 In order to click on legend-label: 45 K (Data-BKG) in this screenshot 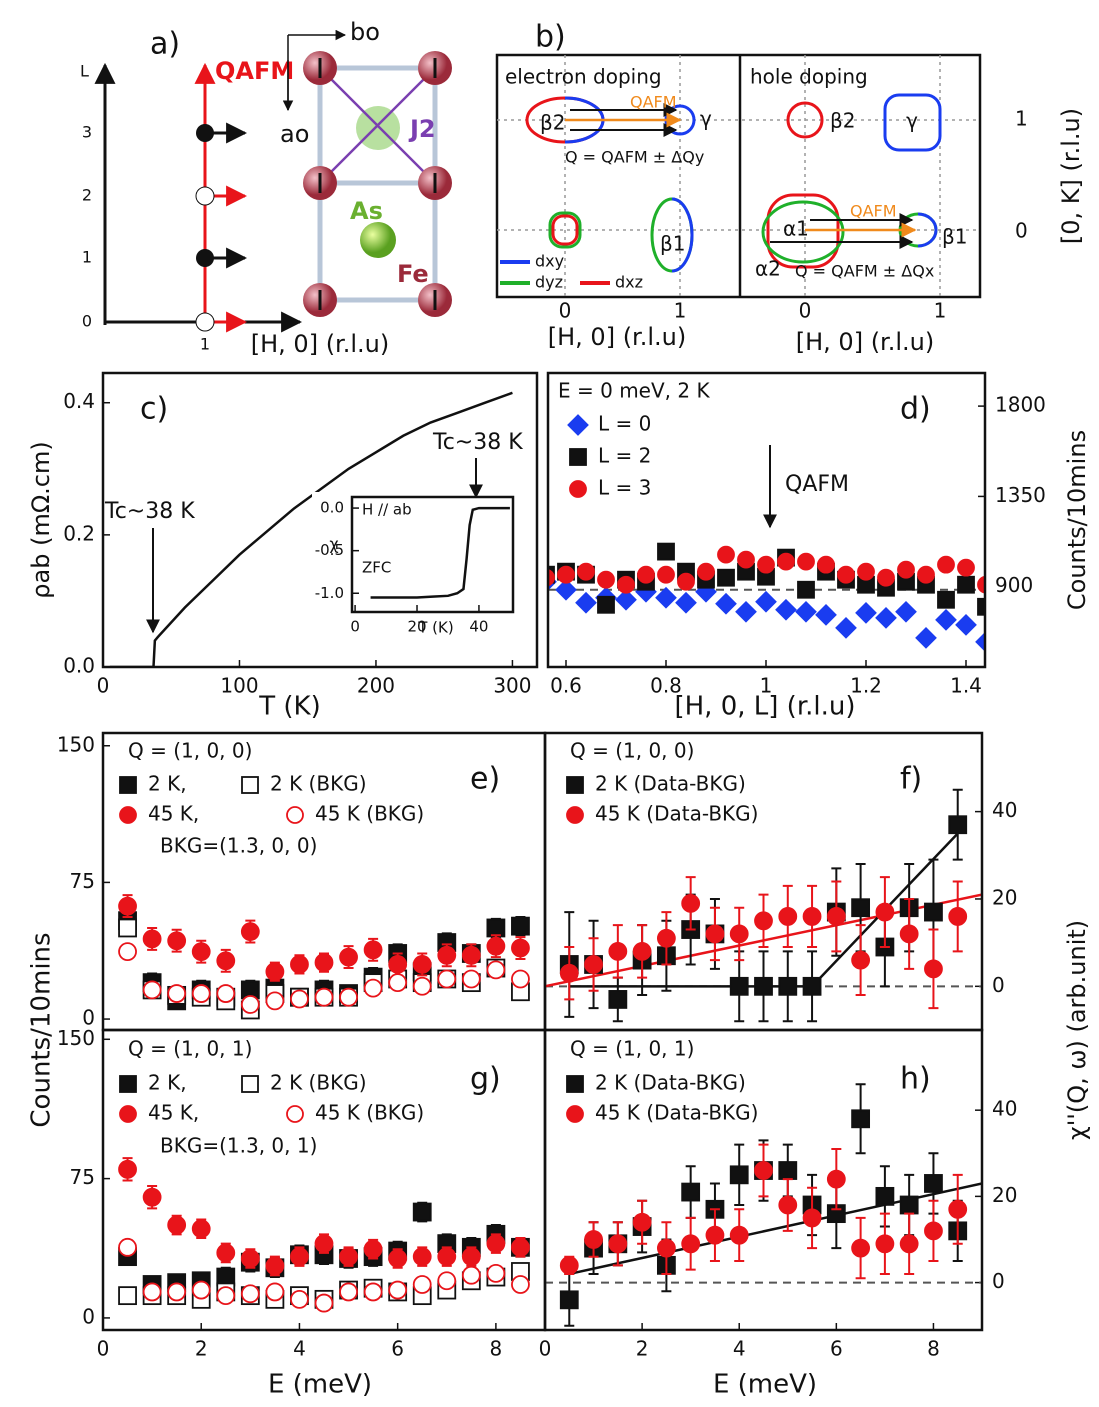, I will do `click(676, 814)`.